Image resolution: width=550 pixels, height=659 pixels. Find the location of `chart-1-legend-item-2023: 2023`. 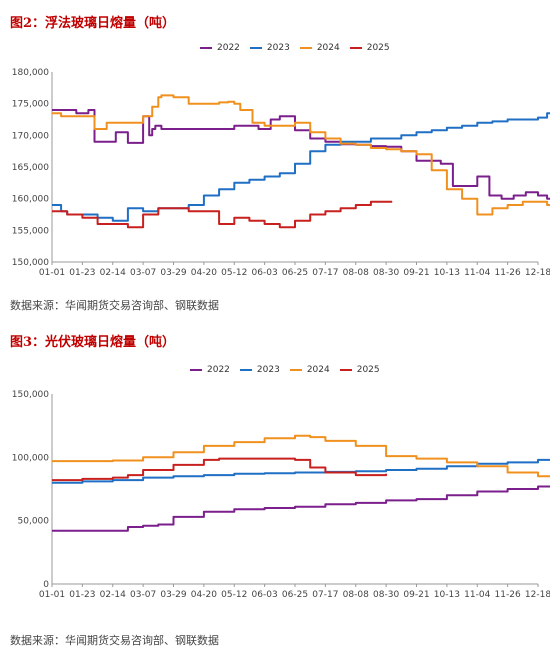

chart-1-legend-item-2023: 2023 is located at coordinates (269, 48).